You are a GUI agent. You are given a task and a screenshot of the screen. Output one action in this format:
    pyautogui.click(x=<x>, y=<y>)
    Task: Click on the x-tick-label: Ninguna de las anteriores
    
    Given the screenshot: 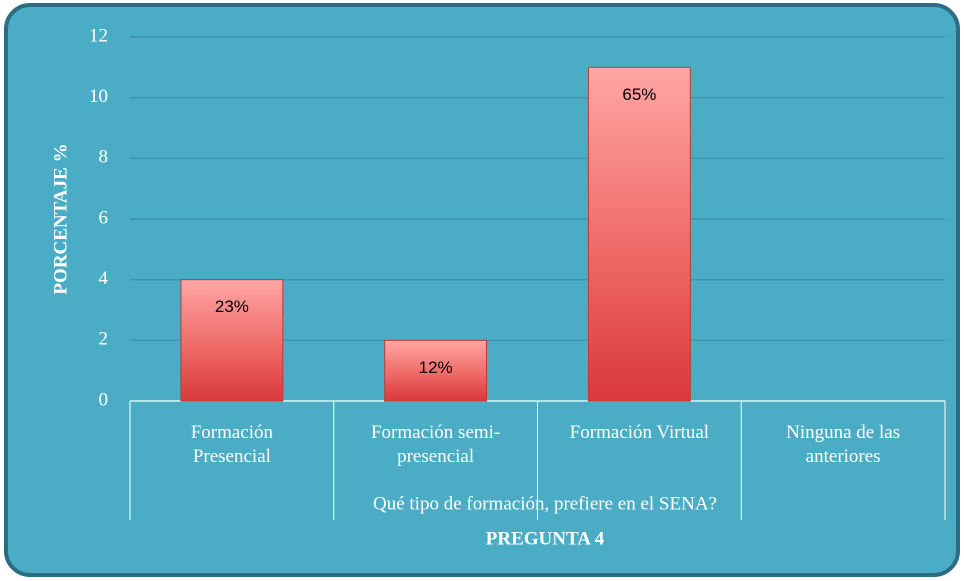 What is the action you would take?
    pyautogui.click(x=843, y=444)
    